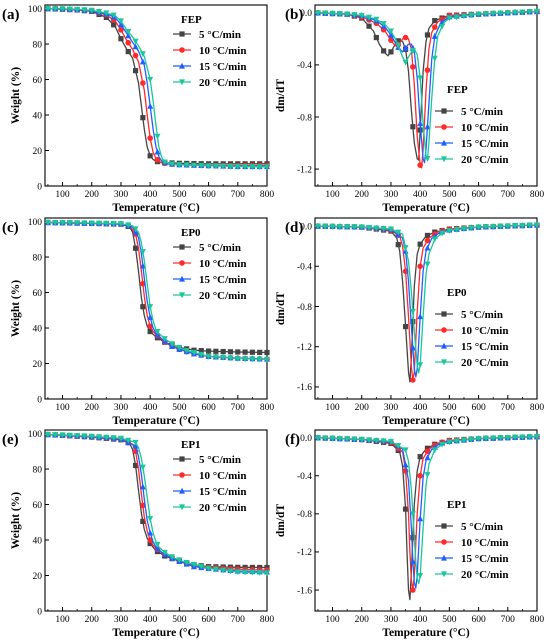  I want to click on panel-label: (b), so click(294, 15).